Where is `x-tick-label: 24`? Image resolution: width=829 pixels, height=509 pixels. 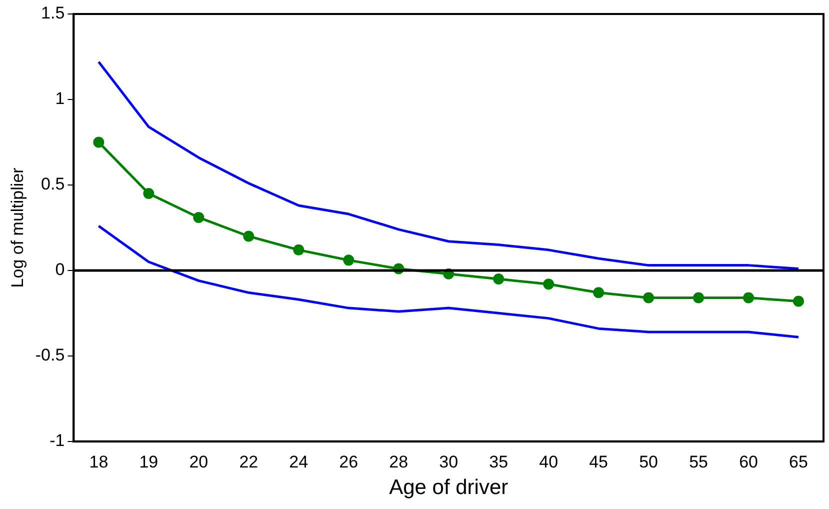
x-tick-label: 24 is located at coordinates (298, 462).